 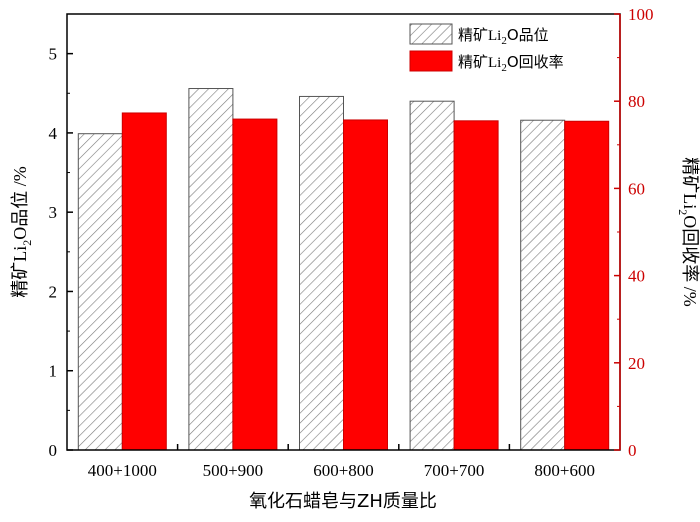 I want to click on x-tick-label: 400+1000, so click(x=122, y=470).